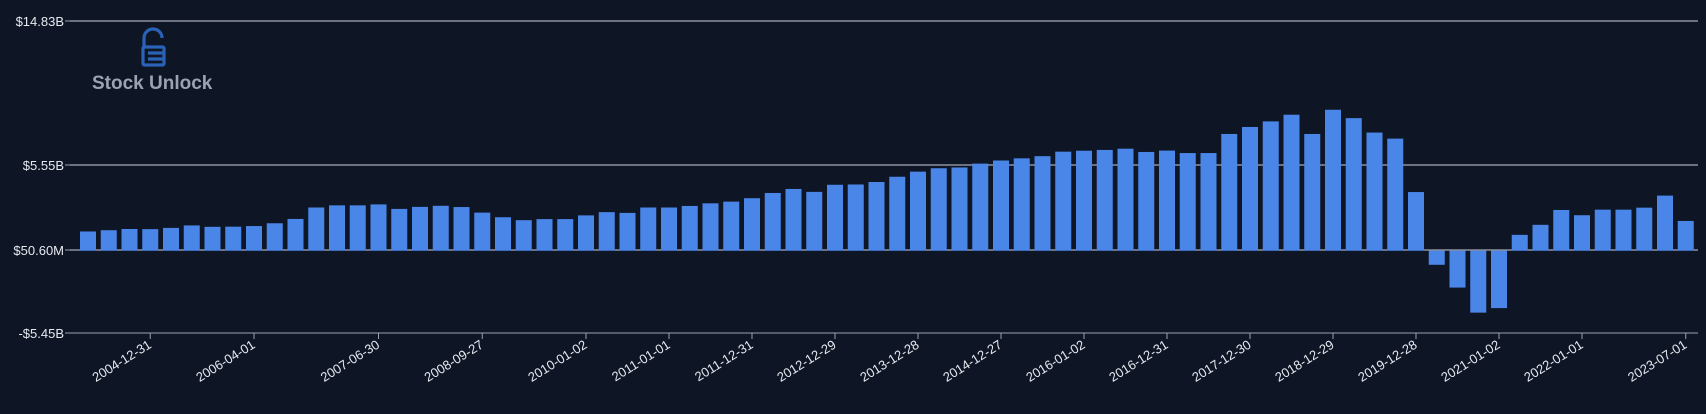 This screenshot has height=414, width=1706. What do you see at coordinates (121, 361) in the screenshot?
I see `x-tick-label: 2004-12-31` at bounding box center [121, 361].